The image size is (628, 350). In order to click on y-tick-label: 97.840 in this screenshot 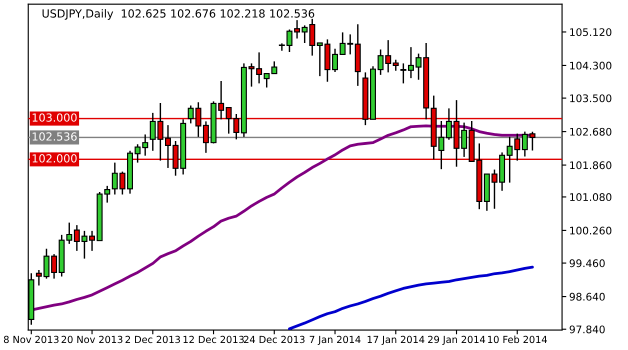, I will do `click(587, 329)`.